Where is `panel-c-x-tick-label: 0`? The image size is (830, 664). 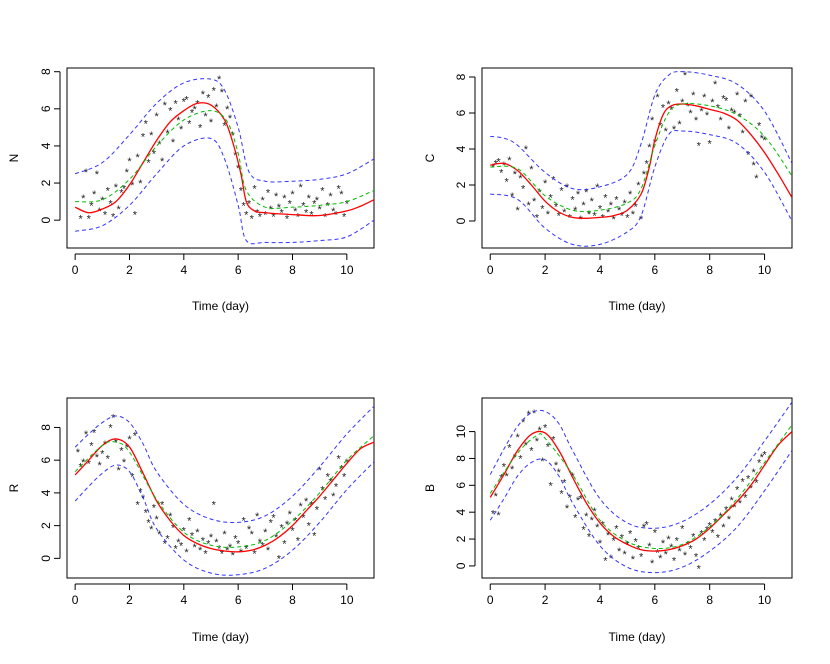 panel-c-x-tick-label: 0 is located at coordinates (490, 270).